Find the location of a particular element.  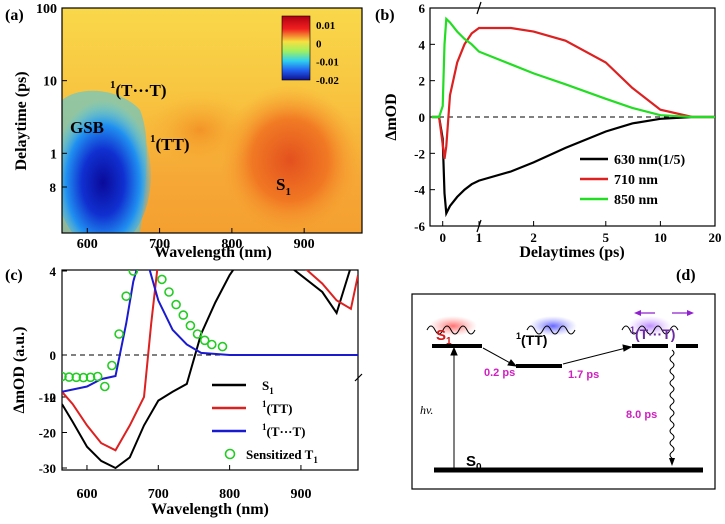

y-tick-label-b: 2 is located at coordinates (422, 81).